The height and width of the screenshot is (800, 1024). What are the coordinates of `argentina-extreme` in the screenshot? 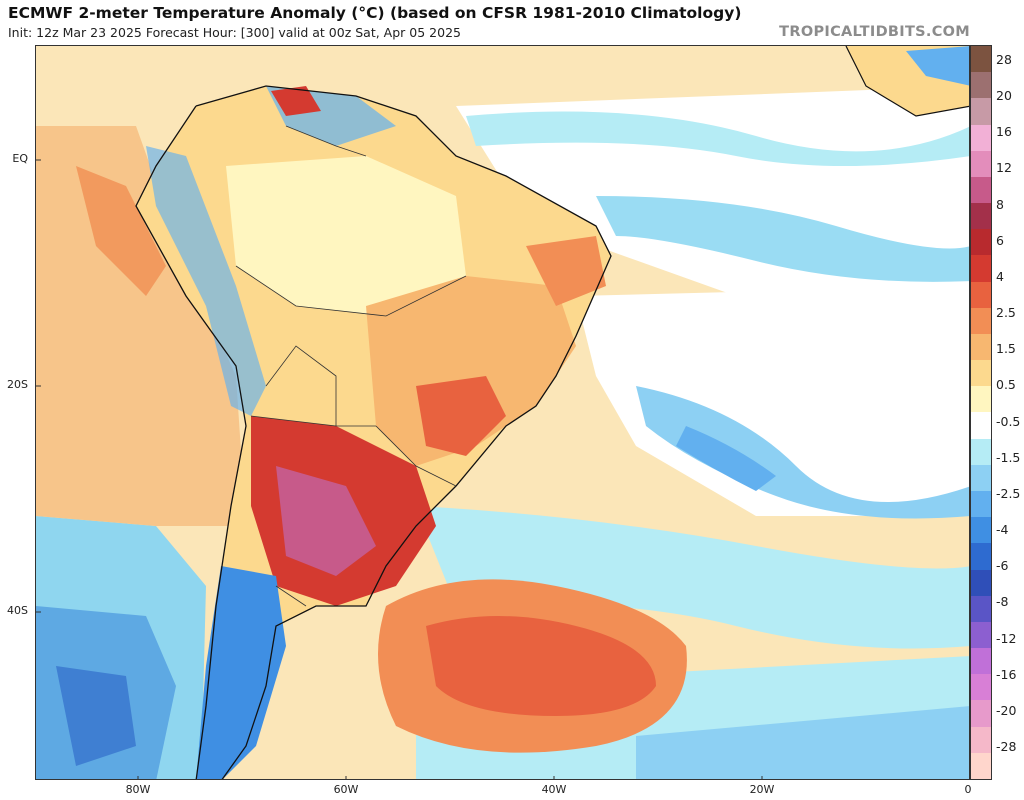 It's located at (326, 521).